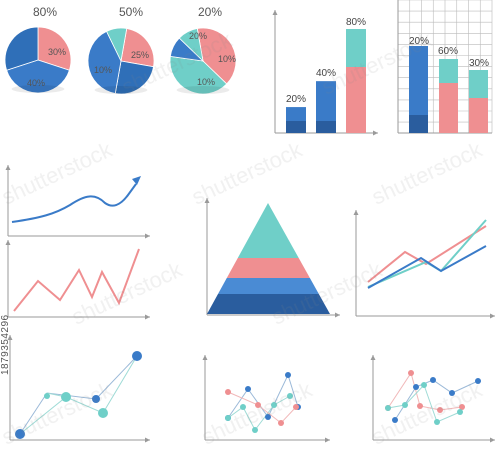  What do you see at coordinates (210, 12) in the screenshot?
I see `pie-title: 20%` at bounding box center [210, 12].